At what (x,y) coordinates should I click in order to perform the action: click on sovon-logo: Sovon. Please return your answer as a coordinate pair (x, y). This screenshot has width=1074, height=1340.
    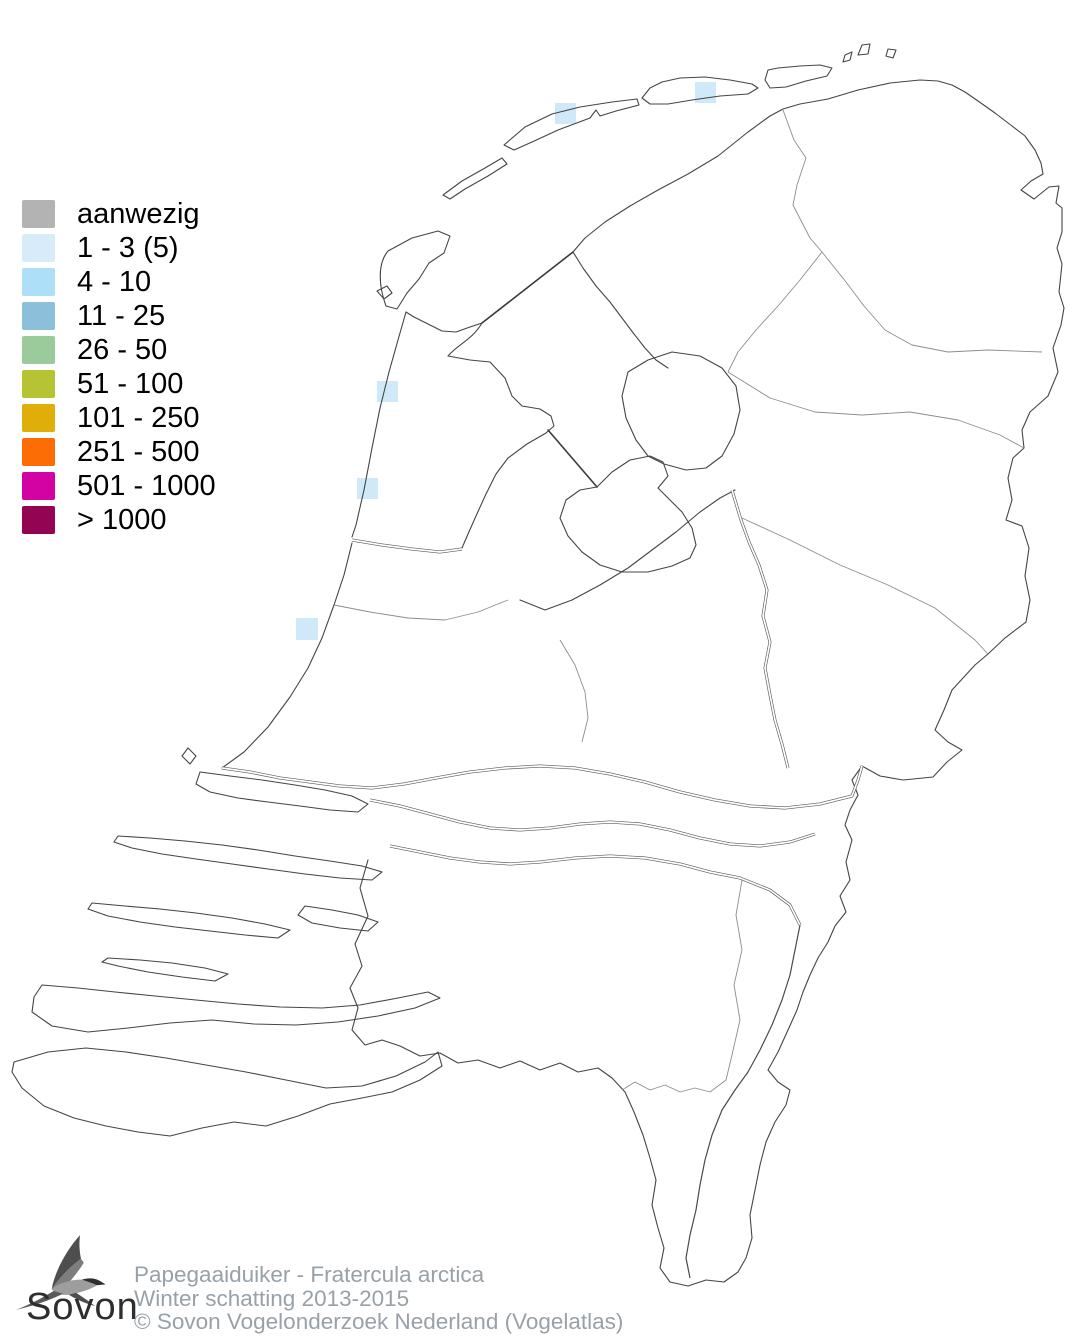
    Looking at the image, I should click on (73, 1286).